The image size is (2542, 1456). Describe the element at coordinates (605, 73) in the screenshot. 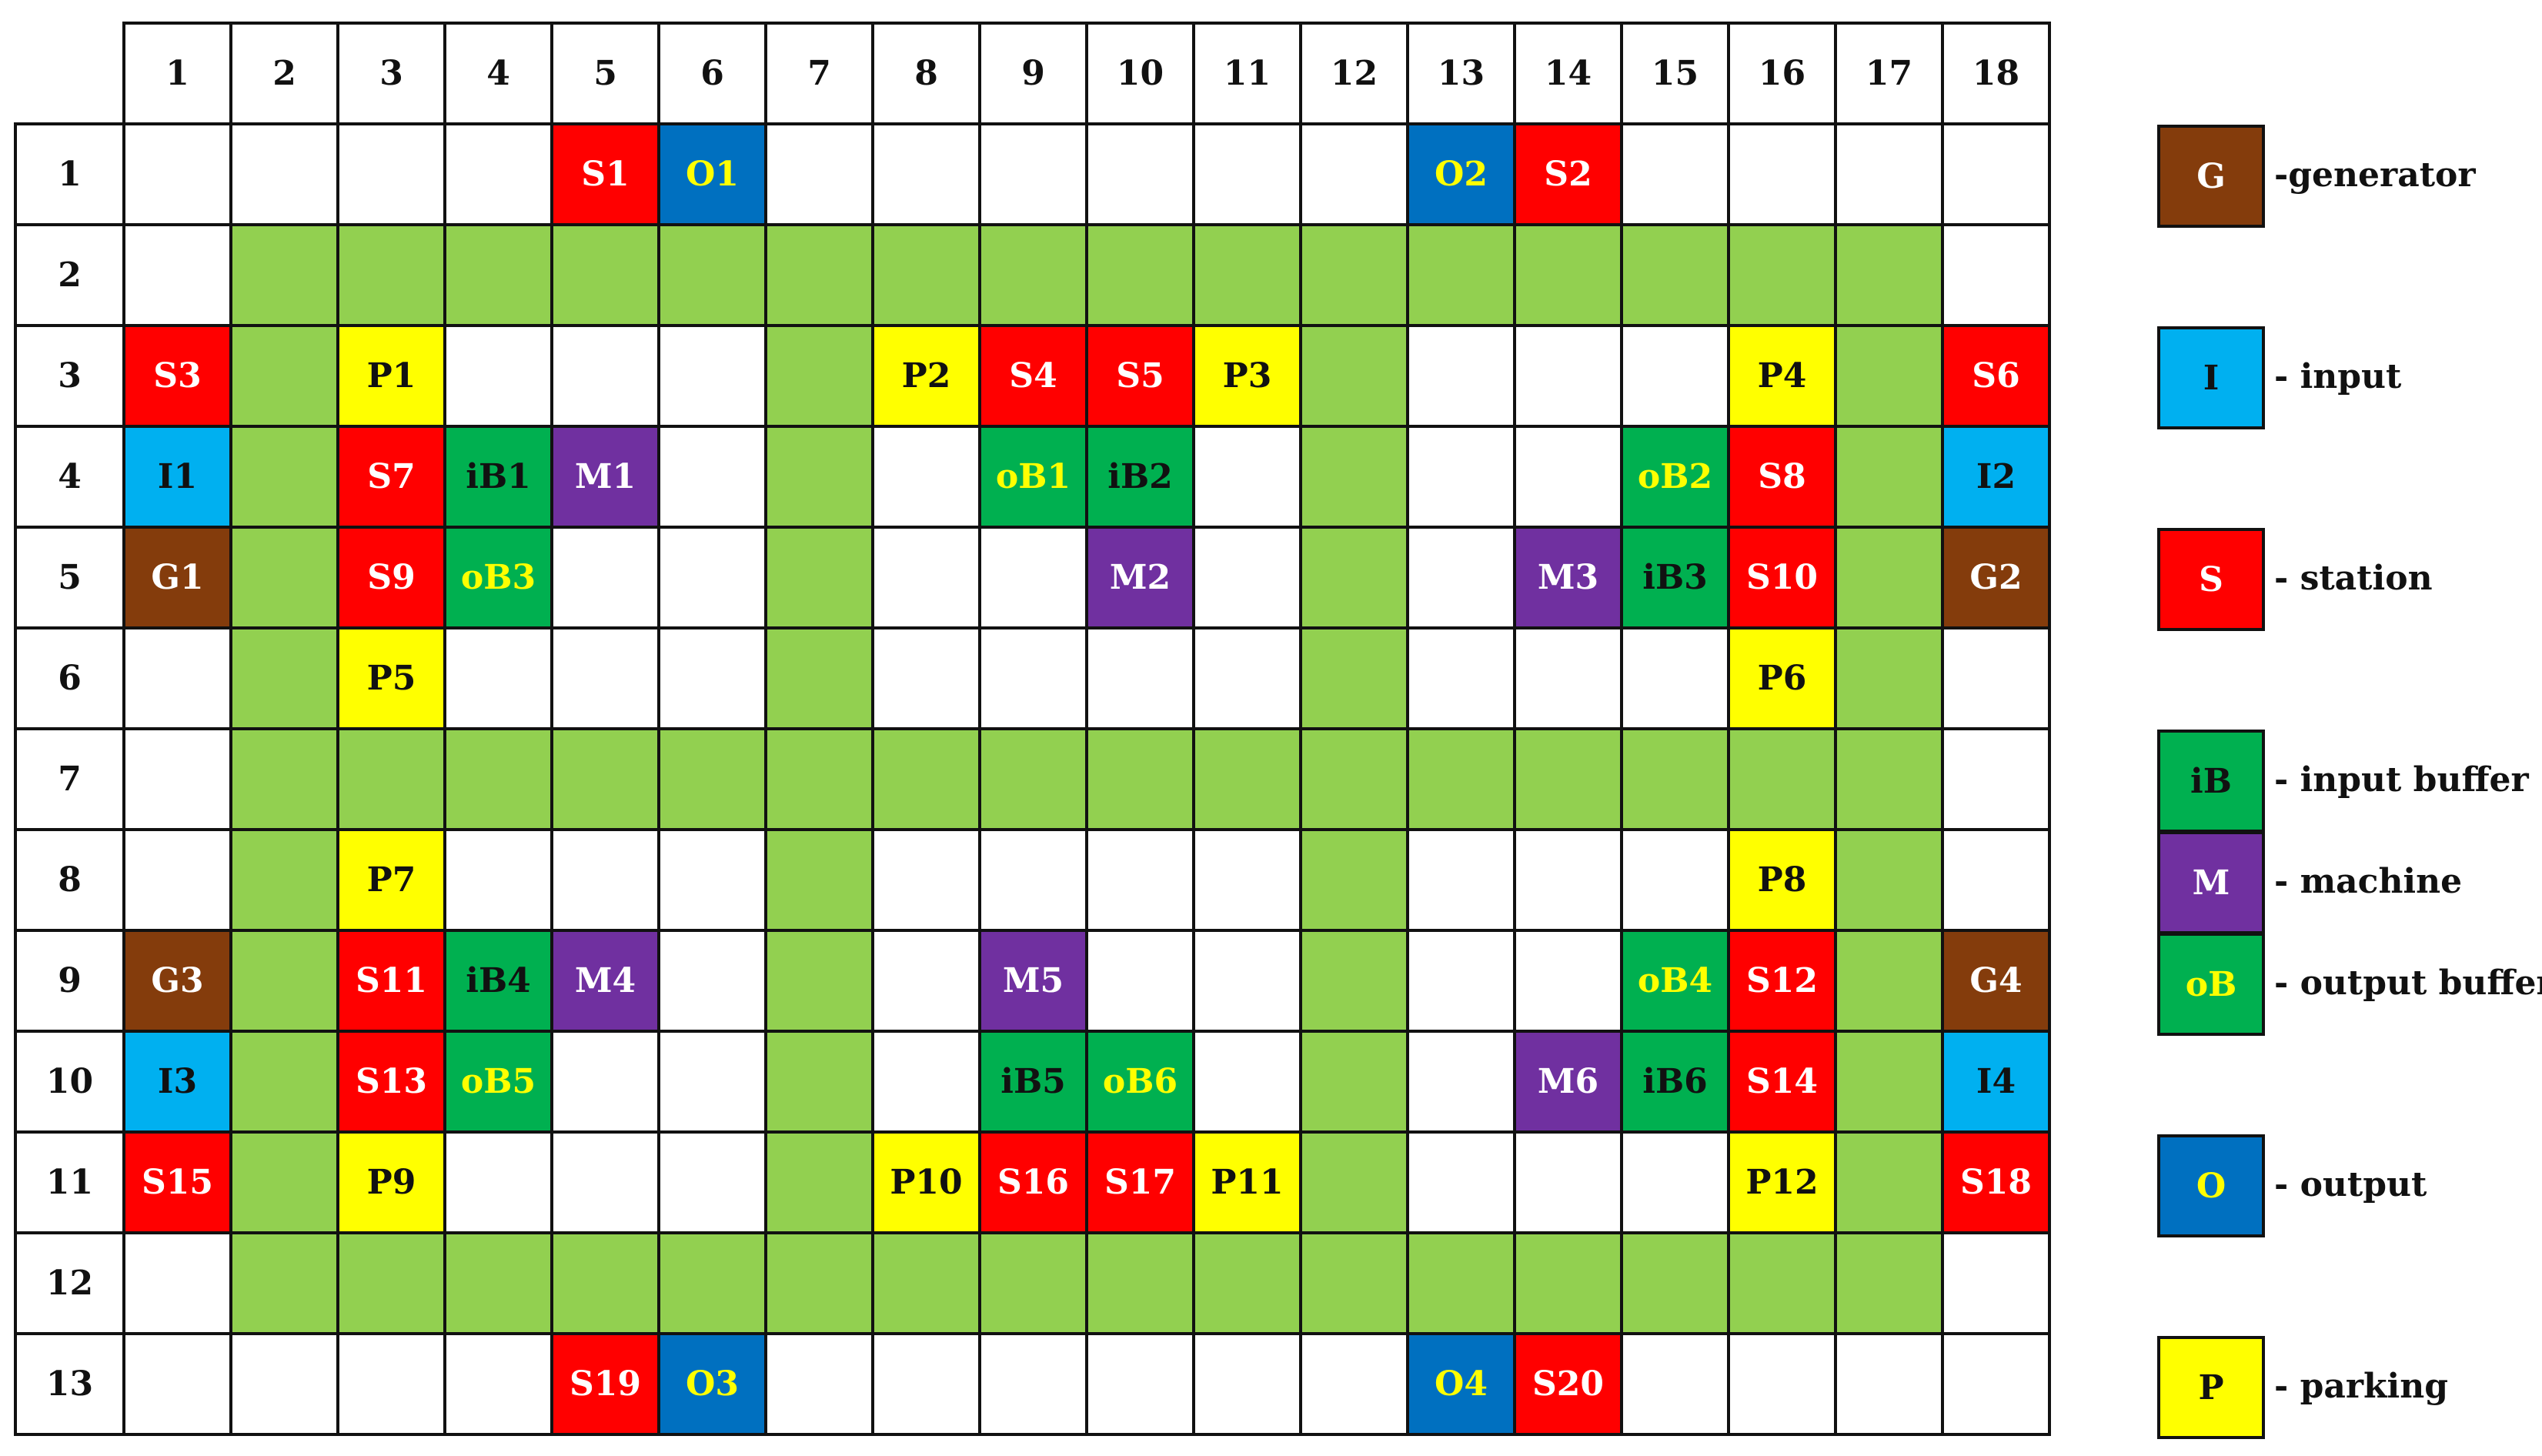

I see `column-header: 5` at that location.